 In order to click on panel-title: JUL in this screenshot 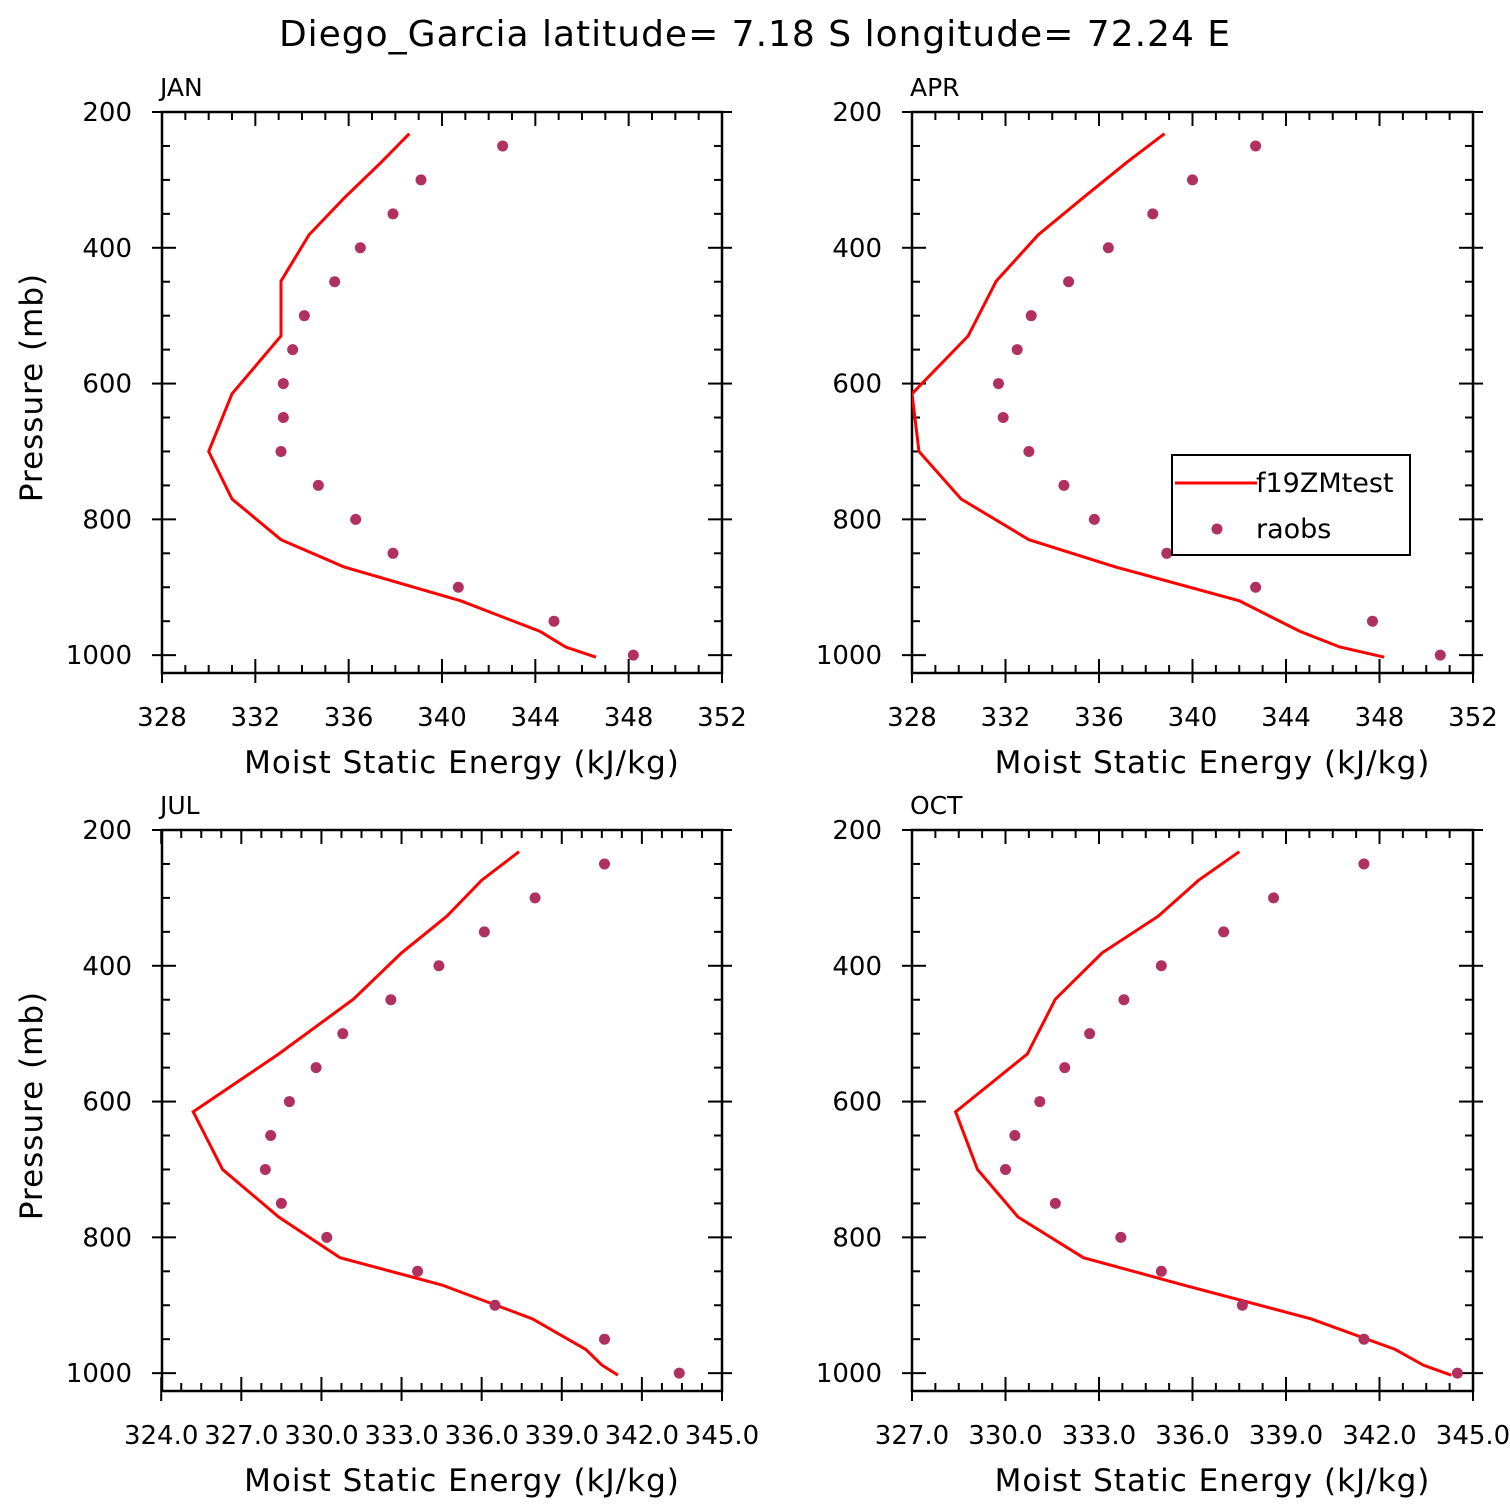, I will do `click(179, 805)`.